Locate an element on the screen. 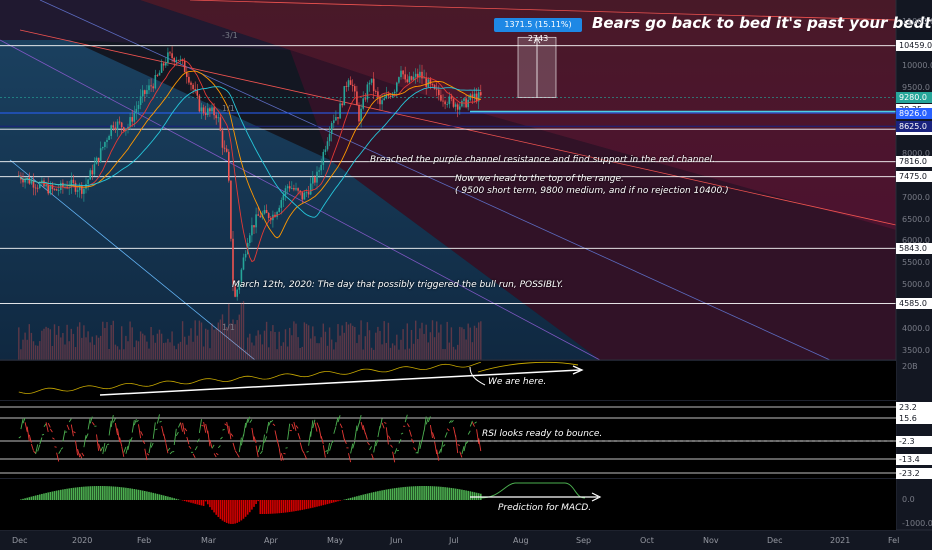 This screenshot has height=550, width=932. fib-label: -3/1 is located at coordinates (230, 35).